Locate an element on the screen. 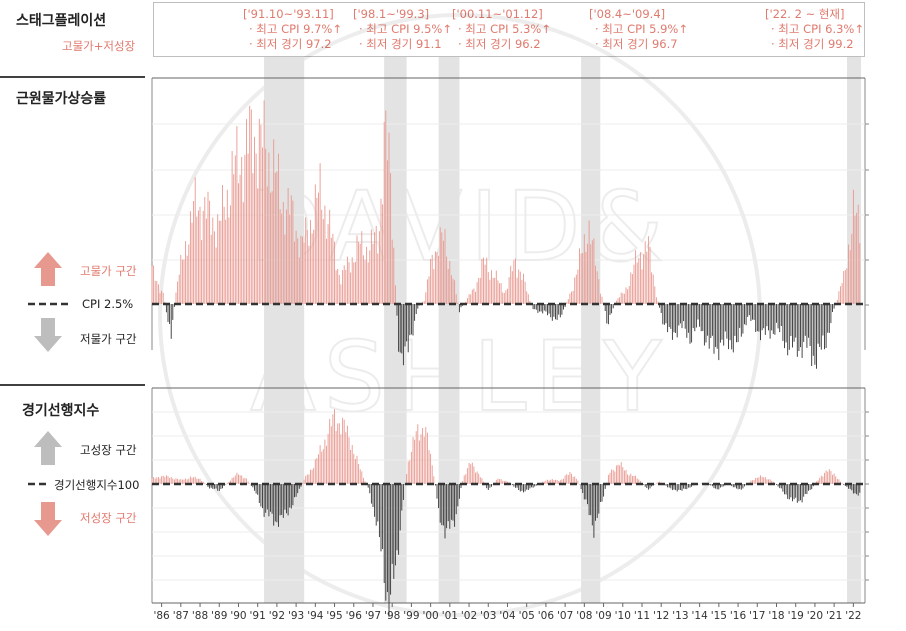  x-tick-label: '01 is located at coordinates (449, 616).